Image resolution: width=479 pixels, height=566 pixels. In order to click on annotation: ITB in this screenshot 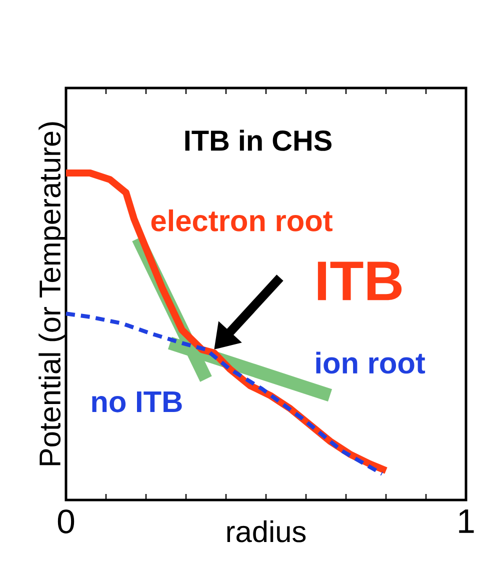, I will do `click(360, 281)`.